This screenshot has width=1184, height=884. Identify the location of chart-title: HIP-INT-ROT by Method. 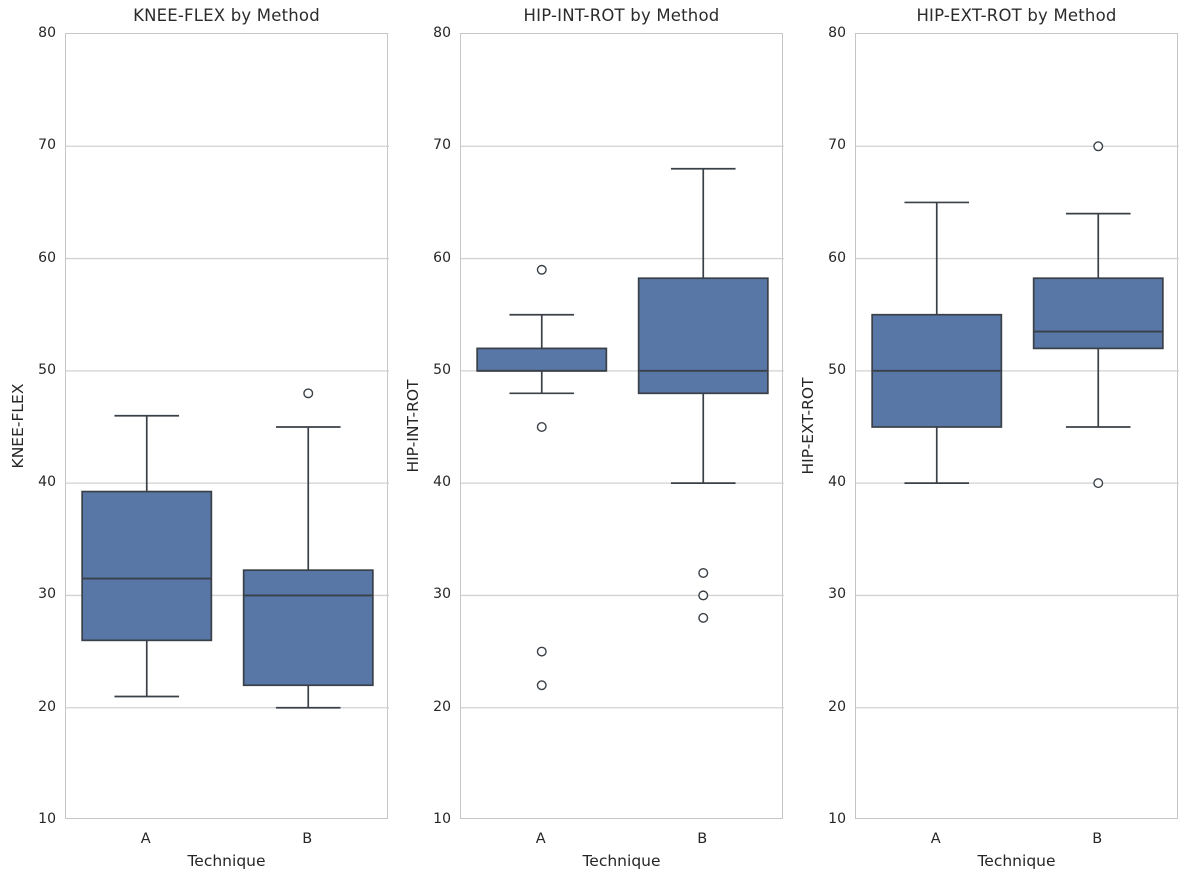
(621, 15).